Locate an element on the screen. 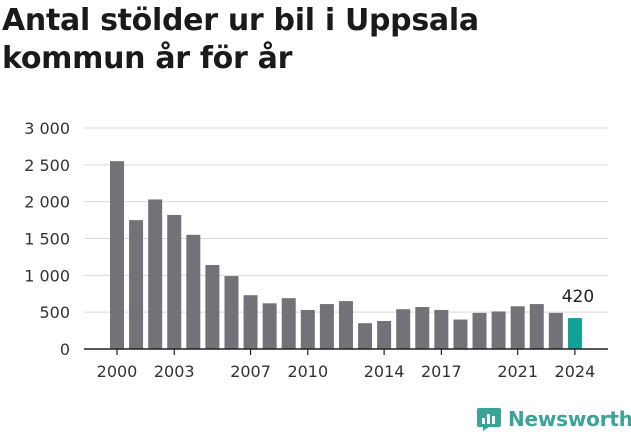 This screenshot has width=631, height=439. bar-2006 is located at coordinates (231, 312).